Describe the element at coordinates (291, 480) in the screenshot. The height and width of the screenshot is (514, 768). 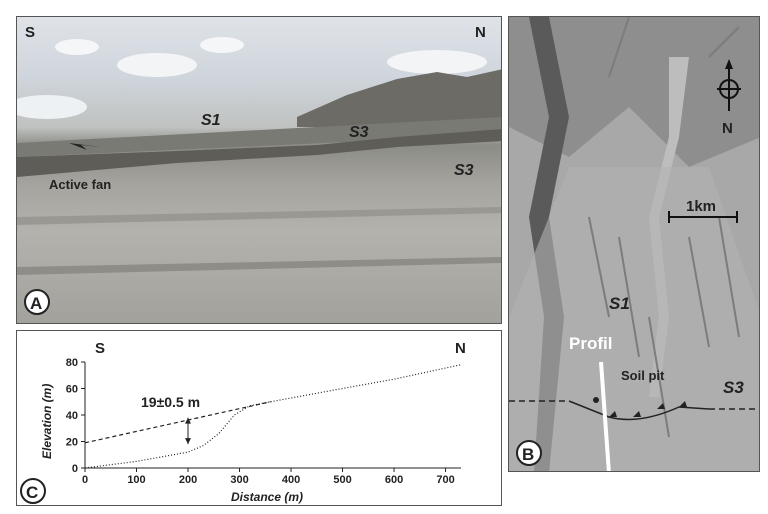
I see `x-tick-label: 400` at that location.